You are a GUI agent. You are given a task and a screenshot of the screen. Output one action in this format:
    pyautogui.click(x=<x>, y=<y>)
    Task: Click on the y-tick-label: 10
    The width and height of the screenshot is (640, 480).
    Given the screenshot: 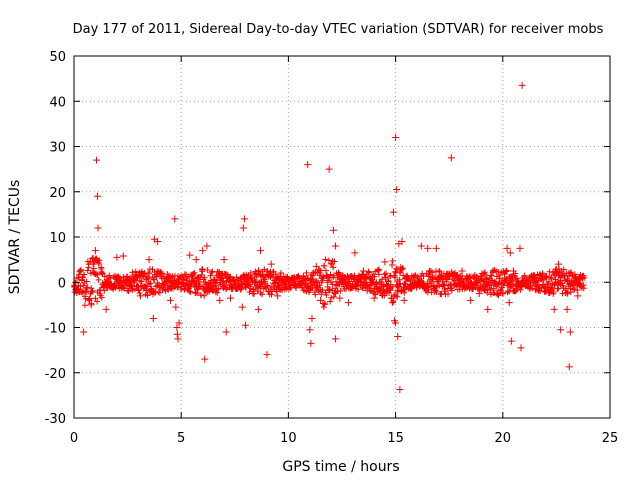 What is the action you would take?
    pyautogui.click(x=57, y=238)
    